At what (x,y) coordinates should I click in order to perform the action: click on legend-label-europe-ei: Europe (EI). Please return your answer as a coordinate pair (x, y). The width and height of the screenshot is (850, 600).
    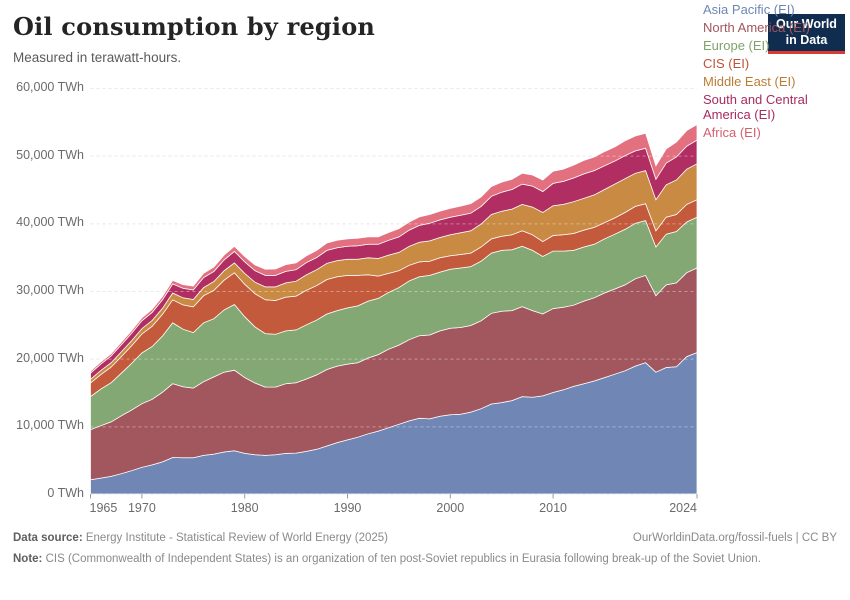
    Looking at the image, I should click on (736, 45).